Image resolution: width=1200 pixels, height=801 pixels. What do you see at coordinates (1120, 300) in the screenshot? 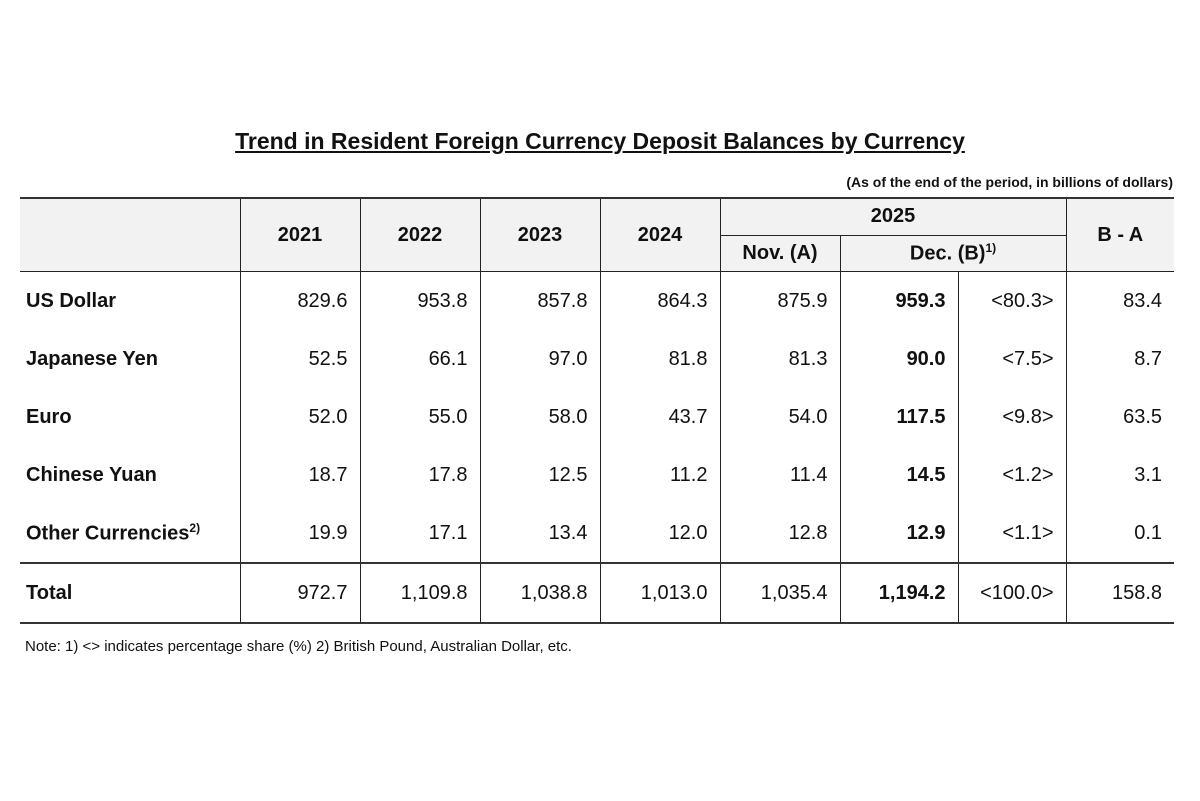
I see `diff-cell: 83.4` at bounding box center [1120, 300].